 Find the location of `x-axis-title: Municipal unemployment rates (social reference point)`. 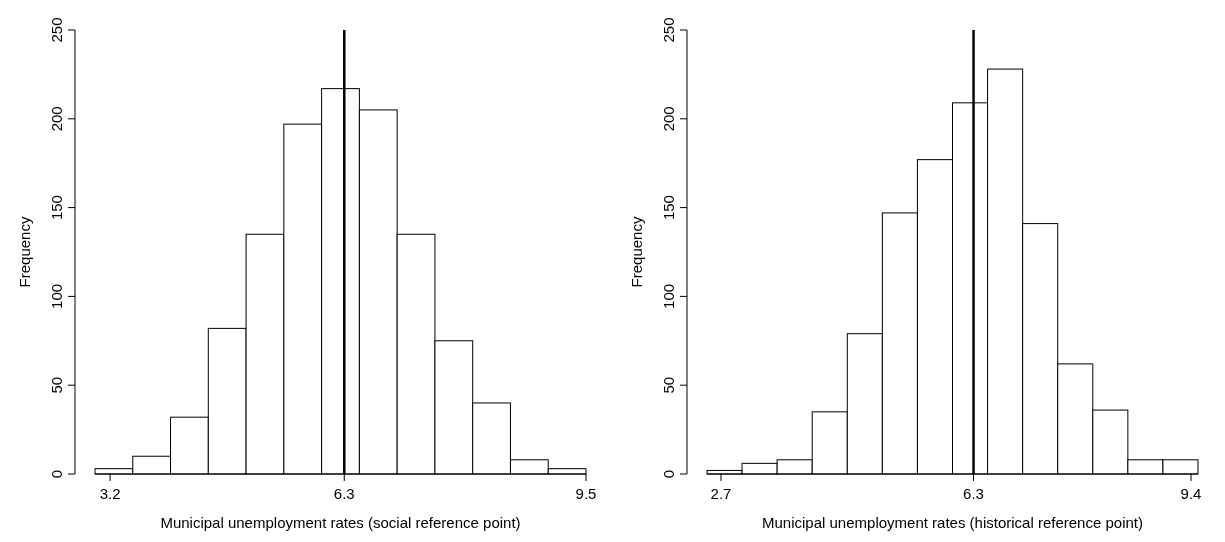

x-axis-title: Municipal unemployment rates (social reference point) is located at coordinates (340, 522).